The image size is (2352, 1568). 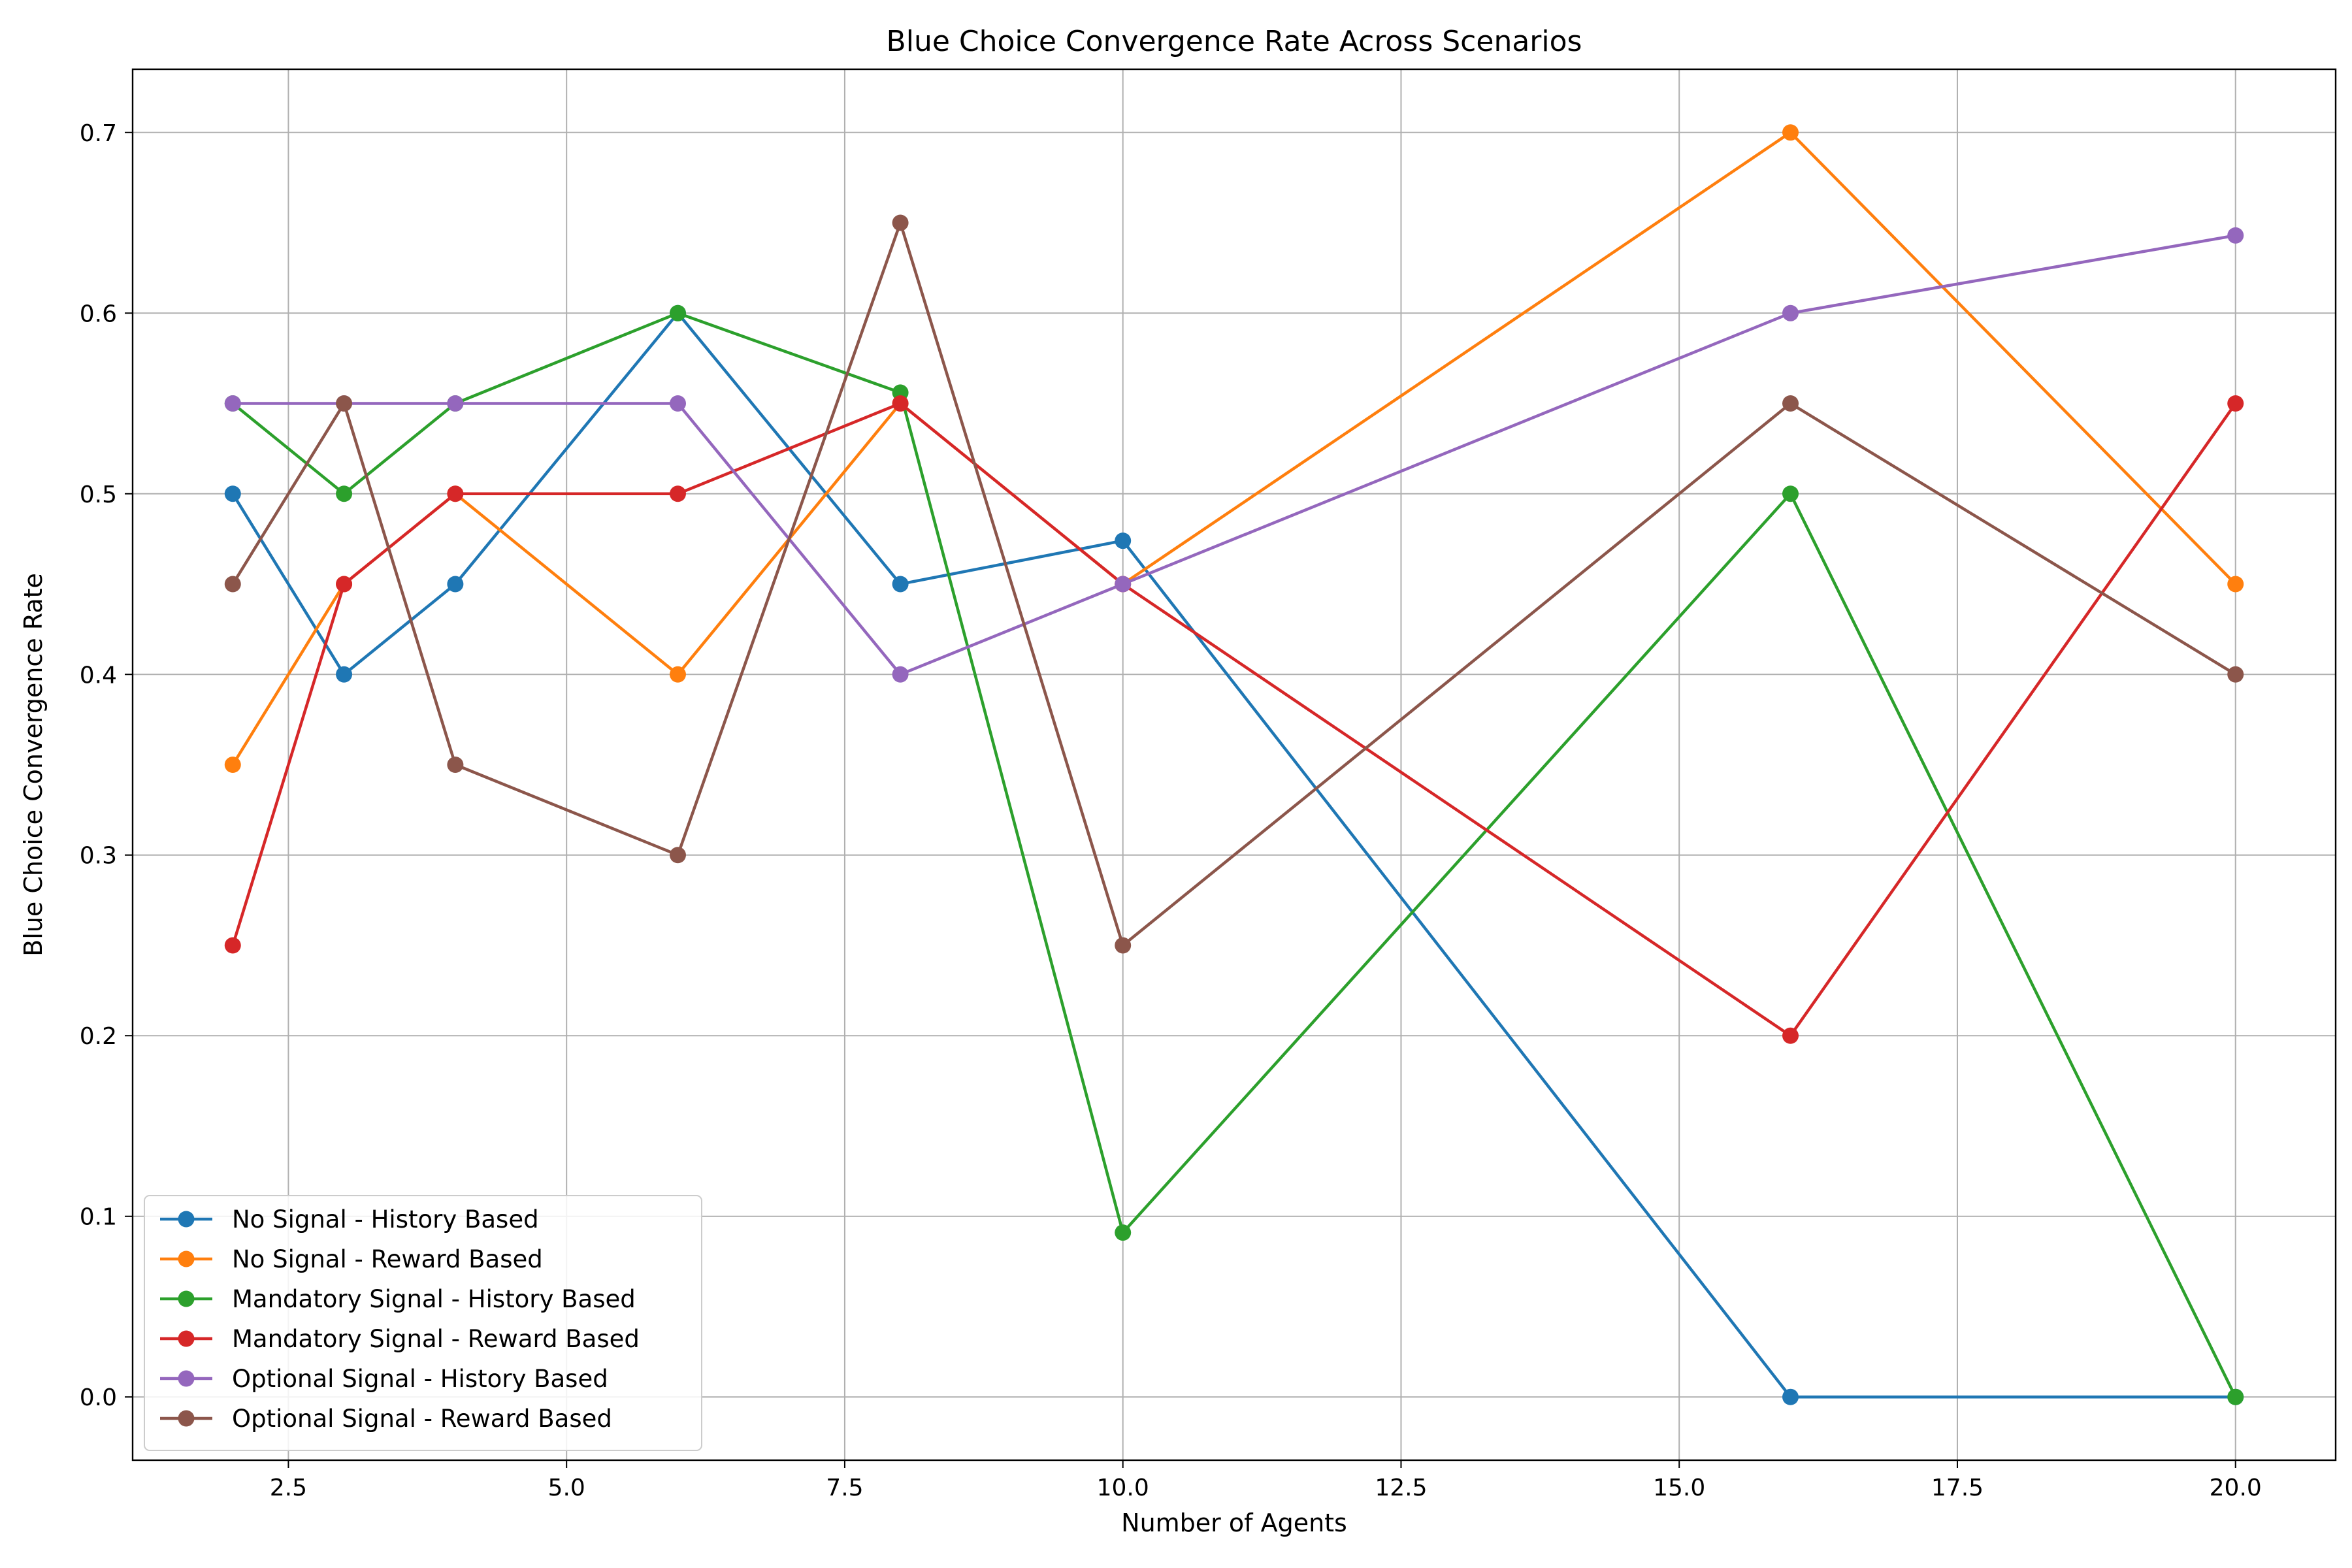 What do you see at coordinates (288, 1488) in the screenshot?
I see `x-tick-label: 2.5` at bounding box center [288, 1488].